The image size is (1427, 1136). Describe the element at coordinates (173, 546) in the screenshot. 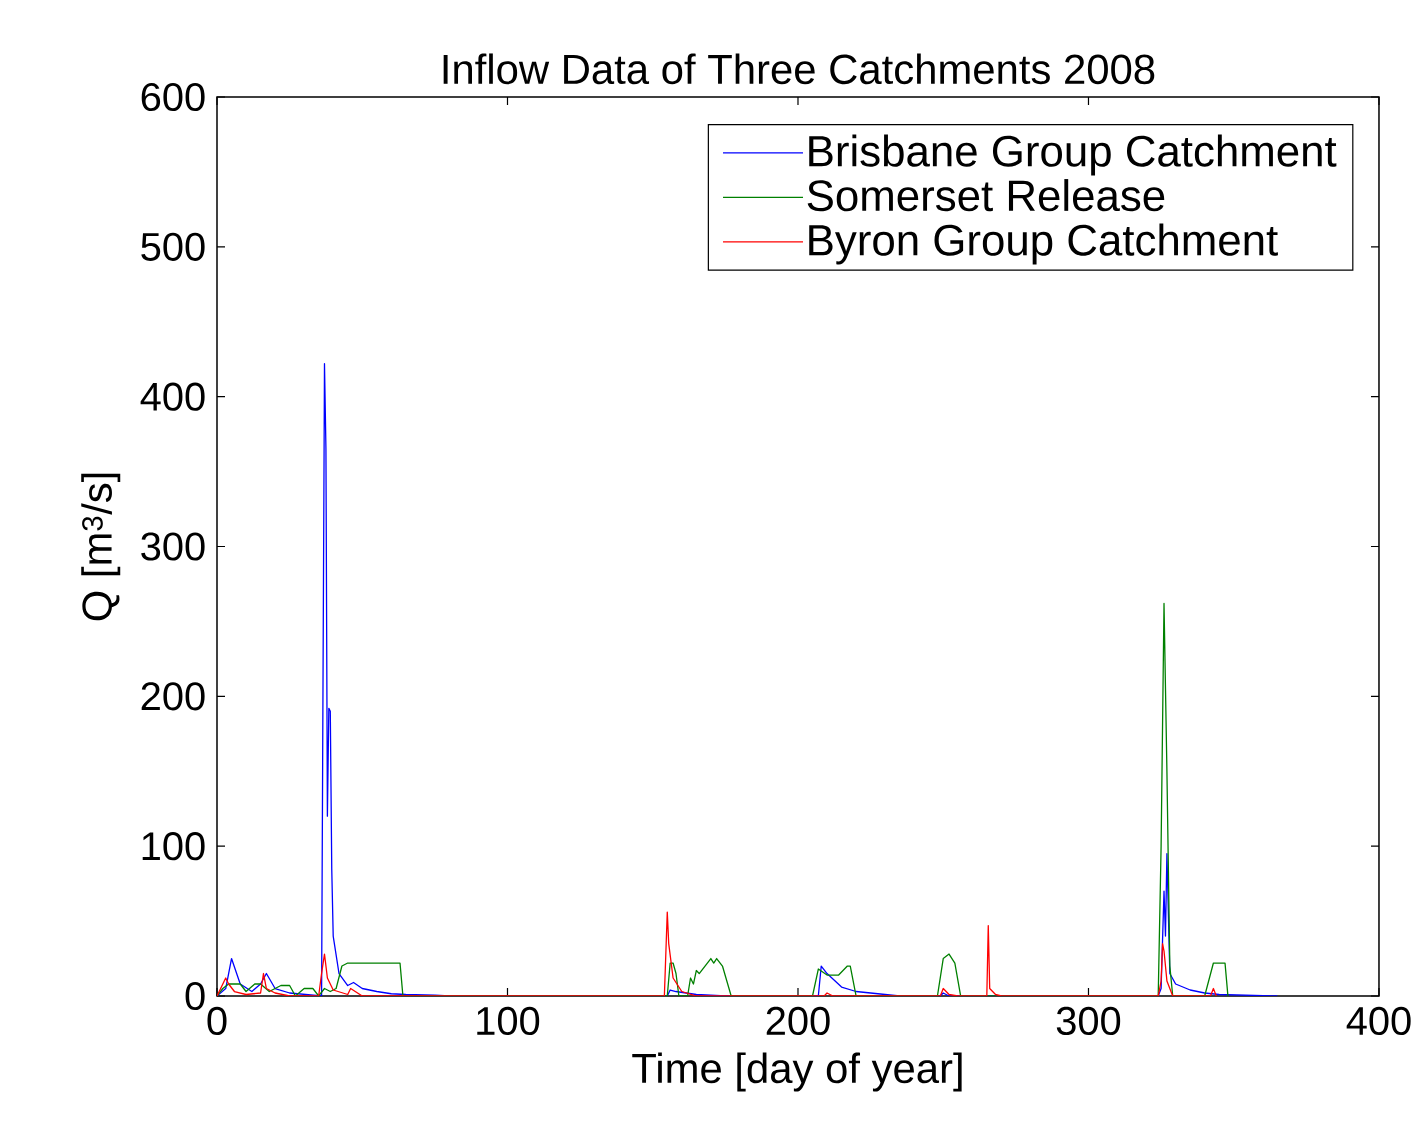

I see `y-tick-label: 300` at that location.